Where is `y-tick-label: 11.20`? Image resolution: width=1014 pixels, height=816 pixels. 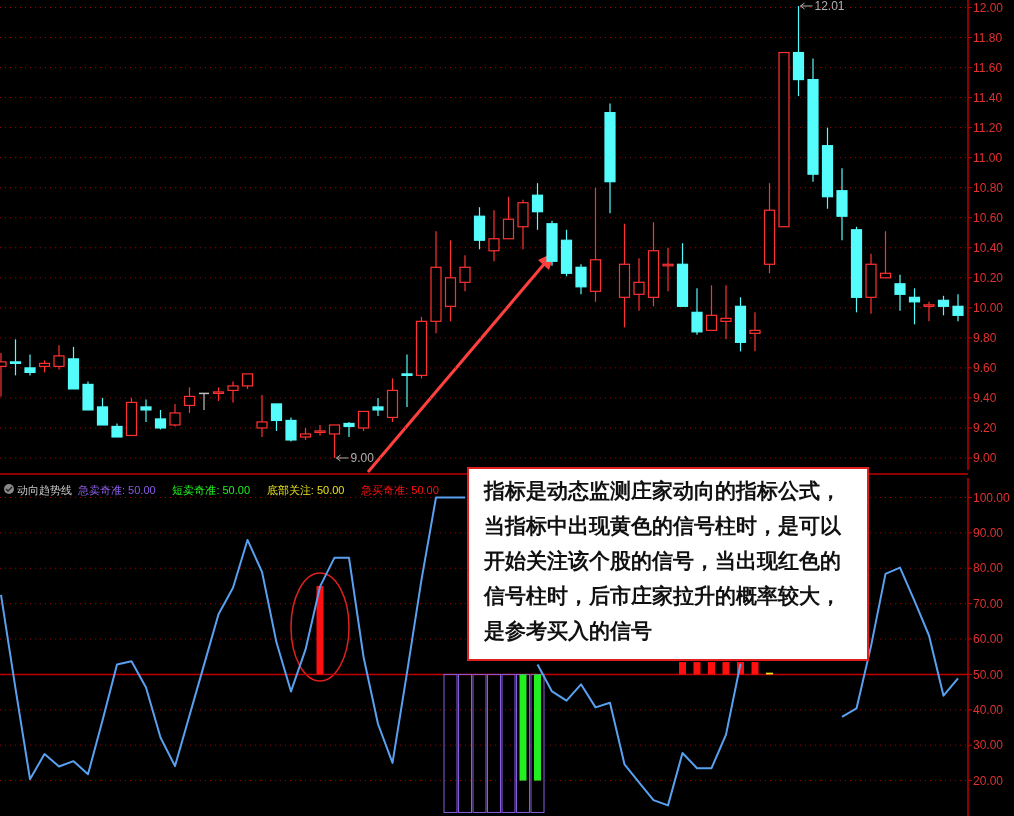 y-tick-label: 11.20 is located at coordinates (988, 127).